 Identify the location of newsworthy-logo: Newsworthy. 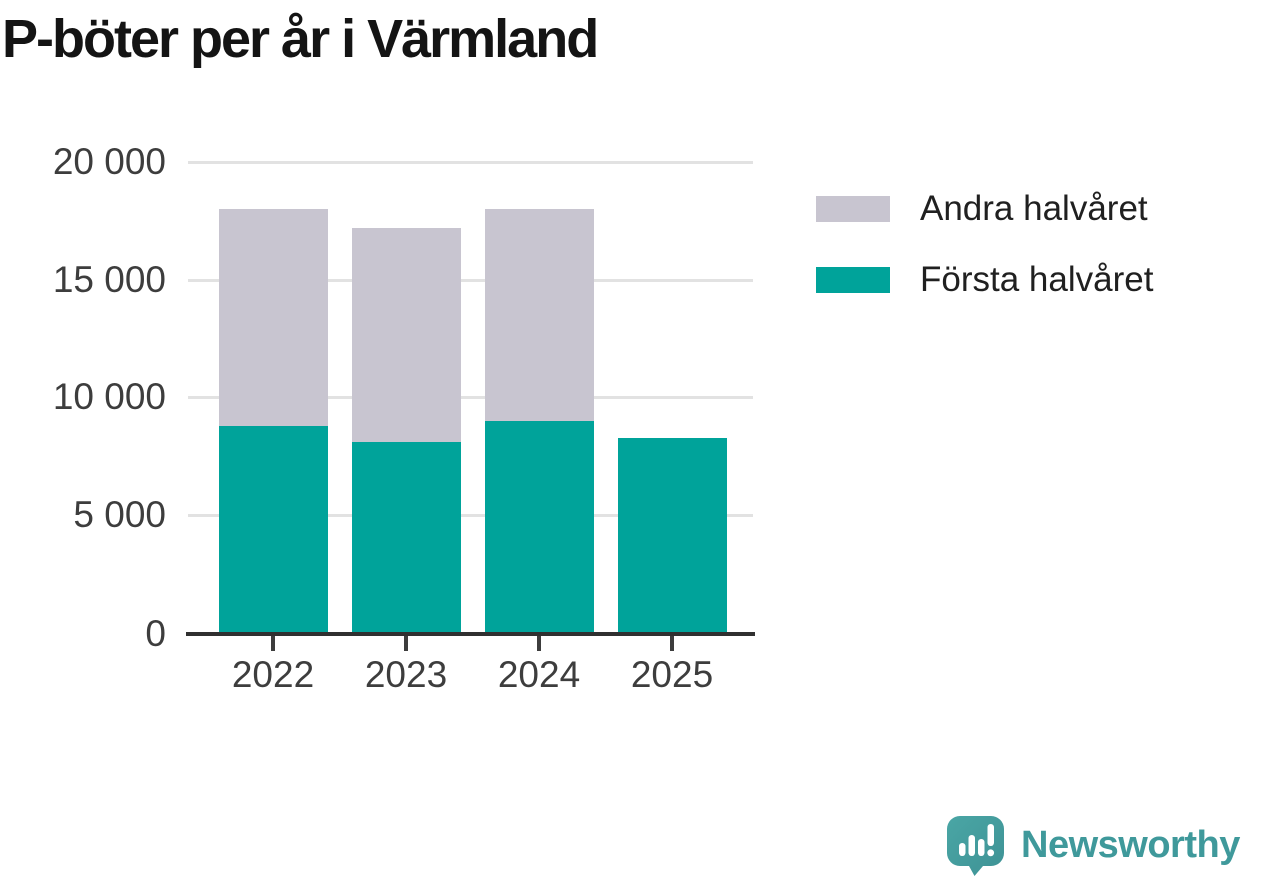
(1093, 845).